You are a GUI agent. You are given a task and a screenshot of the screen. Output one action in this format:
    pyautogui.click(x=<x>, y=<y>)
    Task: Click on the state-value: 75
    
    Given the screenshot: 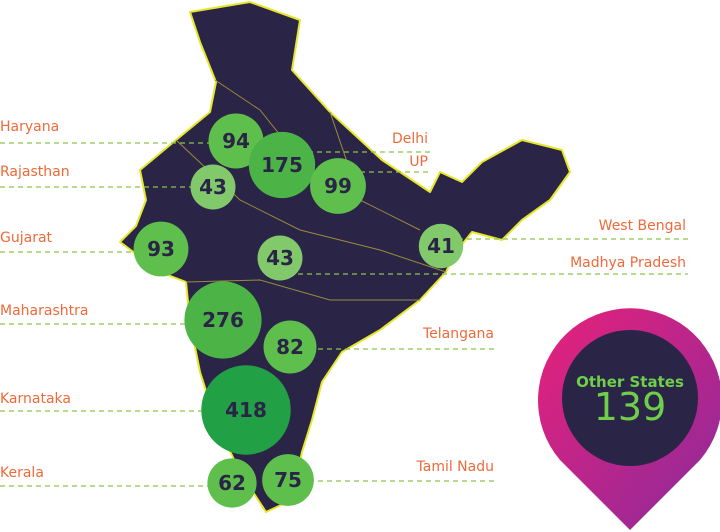 What is the action you would take?
    pyautogui.click(x=288, y=480)
    